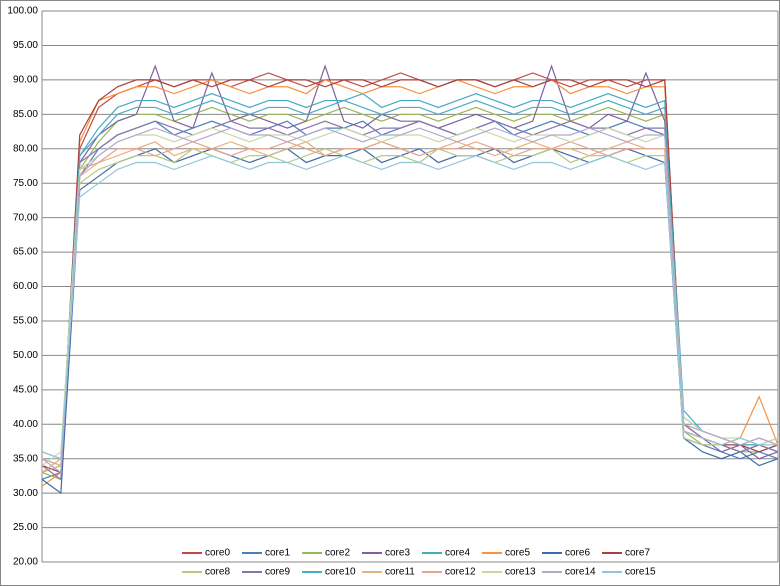 The width and height of the screenshot is (780, 586). Describe the element at coordinates (25, 45) in the screenshot. I see `y-tick-label: 95.00` at that location.